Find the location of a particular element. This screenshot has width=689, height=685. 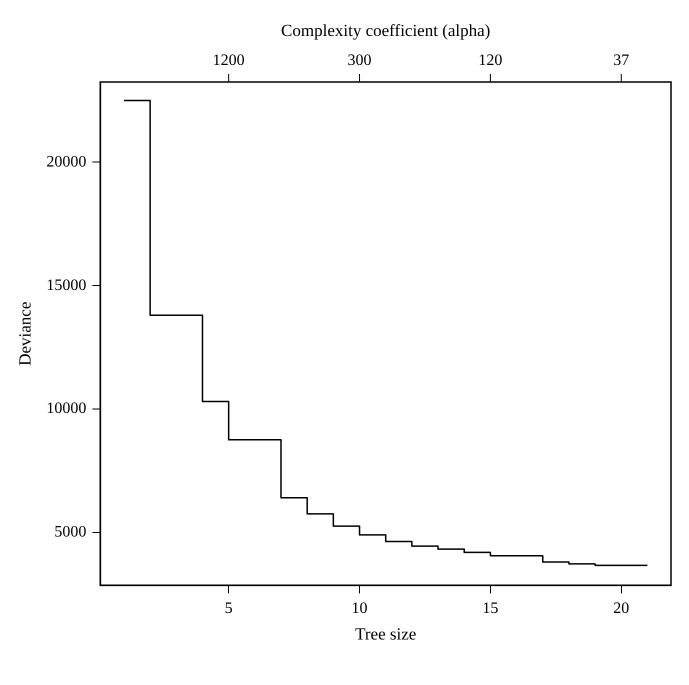

annotation: 1200 is located at coordinates (228, 61).